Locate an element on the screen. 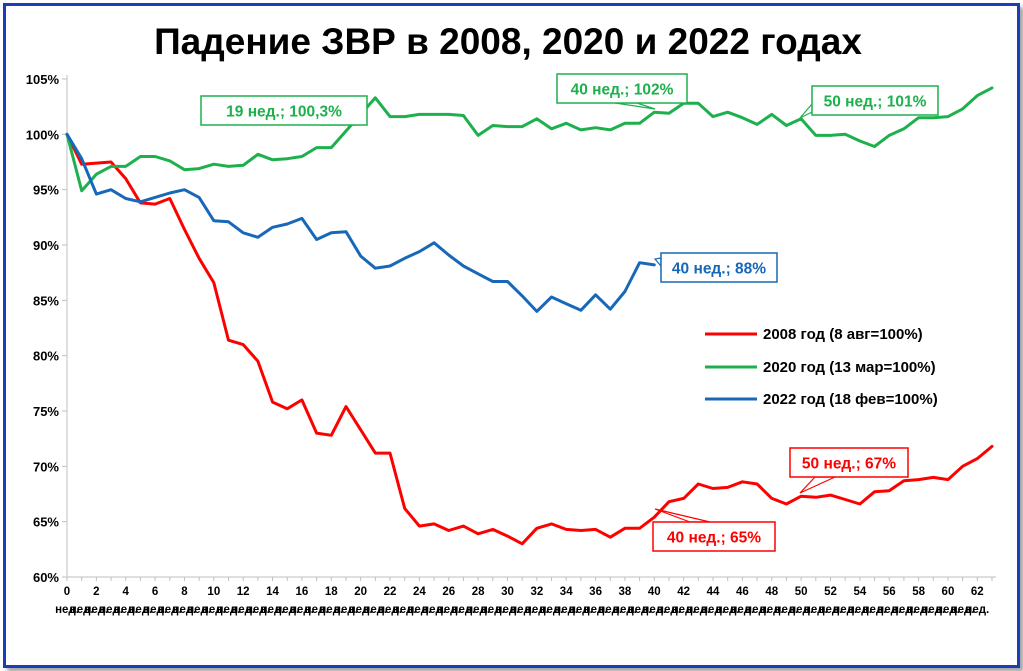 The height and width of the screenshot is (671, 1023). annotation-callout: 19 нед.; 100,3% is located at coordinates (284, 110).